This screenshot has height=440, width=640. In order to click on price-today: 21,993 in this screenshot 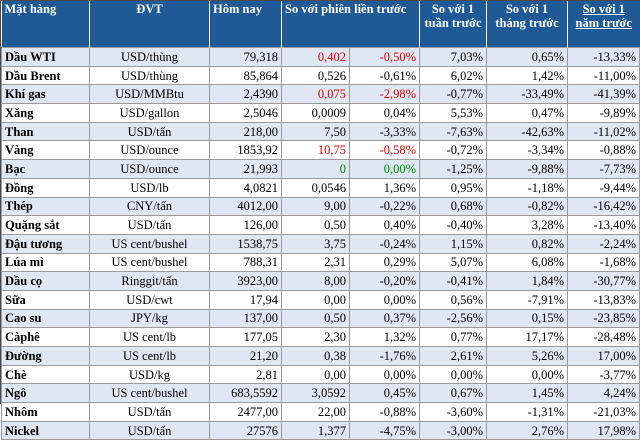, I will do `click(245, 169)`.